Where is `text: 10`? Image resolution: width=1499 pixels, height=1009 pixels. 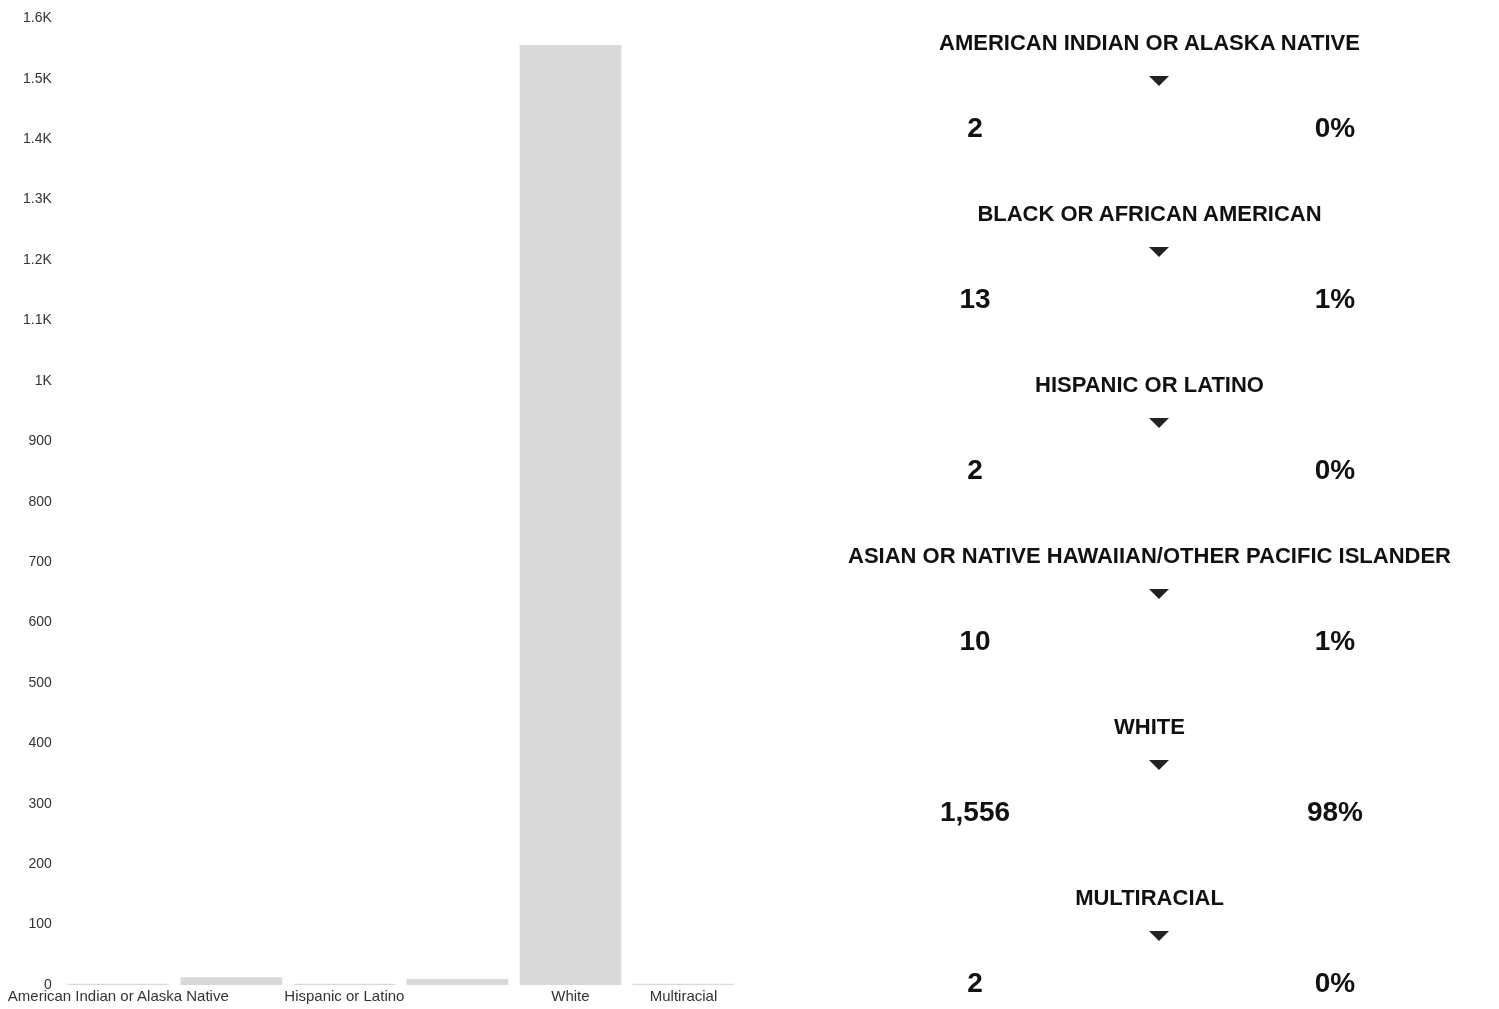
text: 10 is located at coordinates (975, 641).